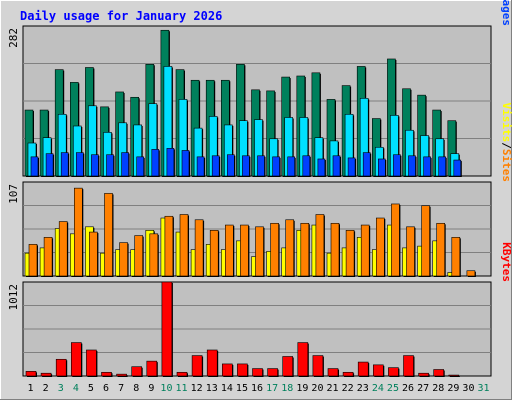 Image resolution: width=512 pixels, height=400 pixels. Describe the element at coordinates (317, 388) in the screenshot. I see `day-label: 20` at that location.